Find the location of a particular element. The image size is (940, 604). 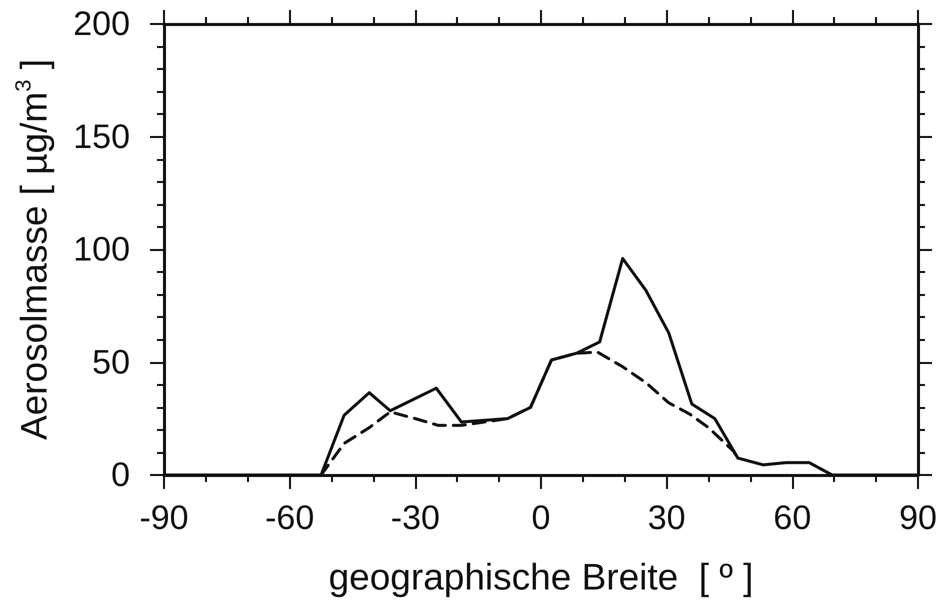

y-tick-label: 0 is located at coordinates (120, 475).